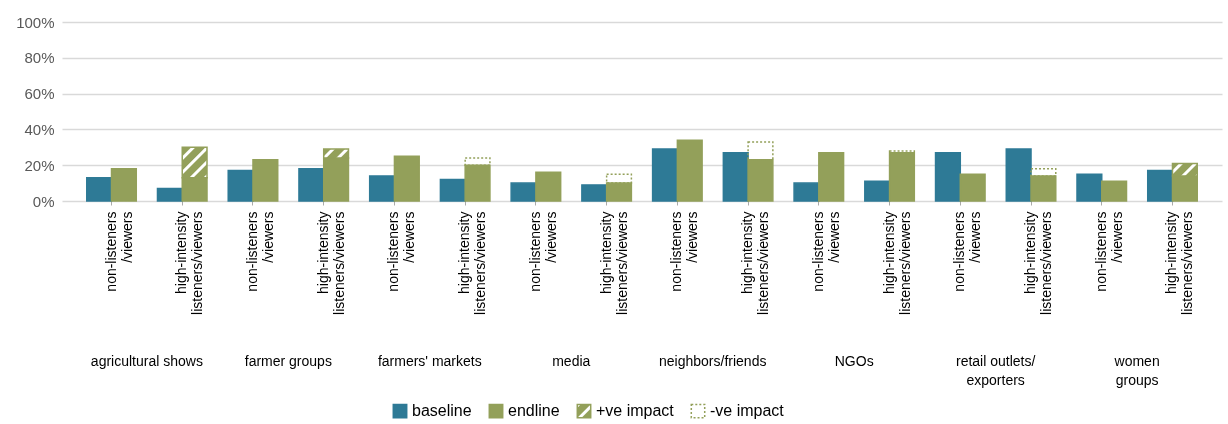  Describe the element at coordinates (1137, 371) in the screenshot. I see `text: women groups` at that location.